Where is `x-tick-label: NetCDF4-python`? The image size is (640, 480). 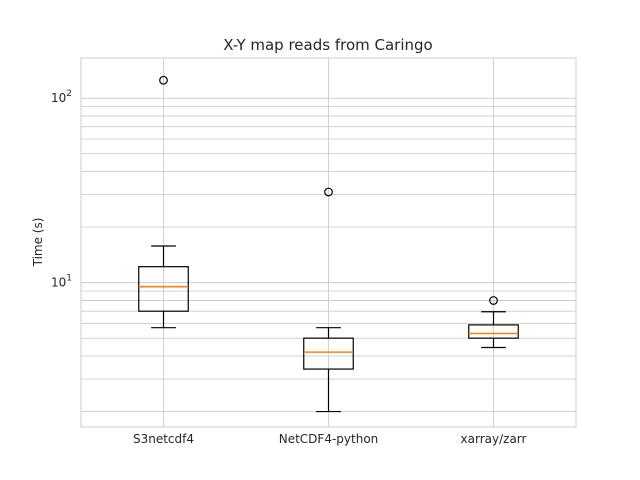 x-tick-label: NetCDF4-python is located at coordinates (329, 439).